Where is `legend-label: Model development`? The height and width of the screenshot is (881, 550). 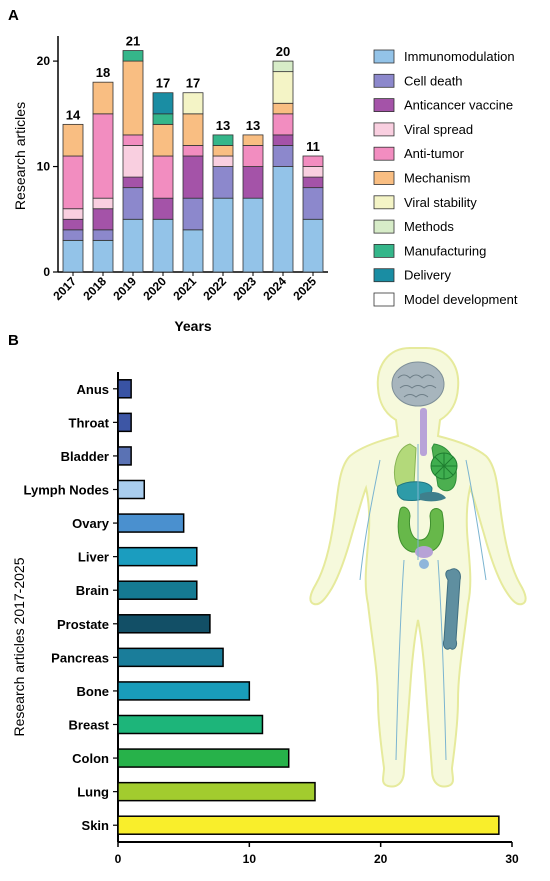
legend-label: Model development is located at coordinates (461, 299).